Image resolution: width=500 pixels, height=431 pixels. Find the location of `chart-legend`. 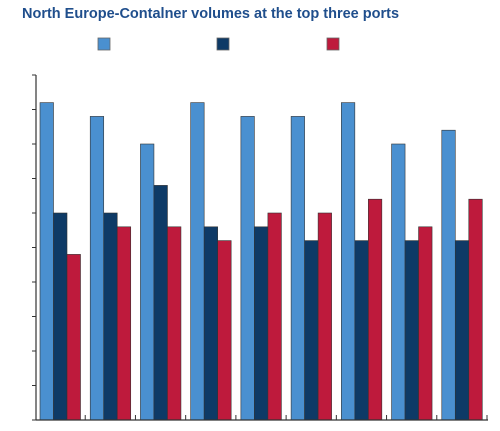

chart-legend is located at coordinates (218, 44).